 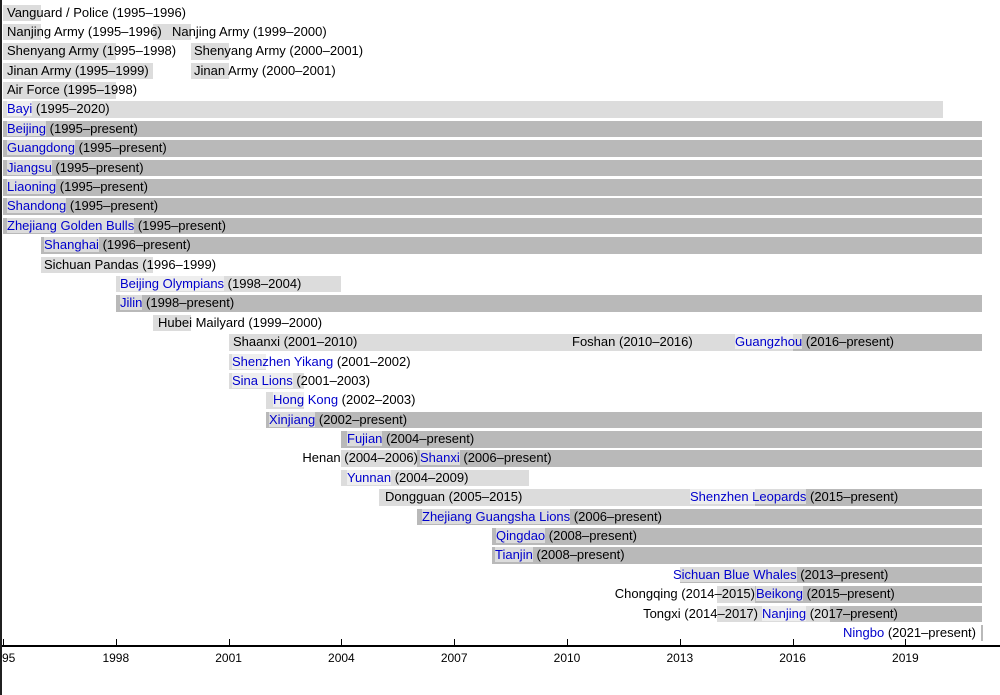 I want to click on team-label: Hubei Mailyard (1999–2000), so click(x=240, y=323).